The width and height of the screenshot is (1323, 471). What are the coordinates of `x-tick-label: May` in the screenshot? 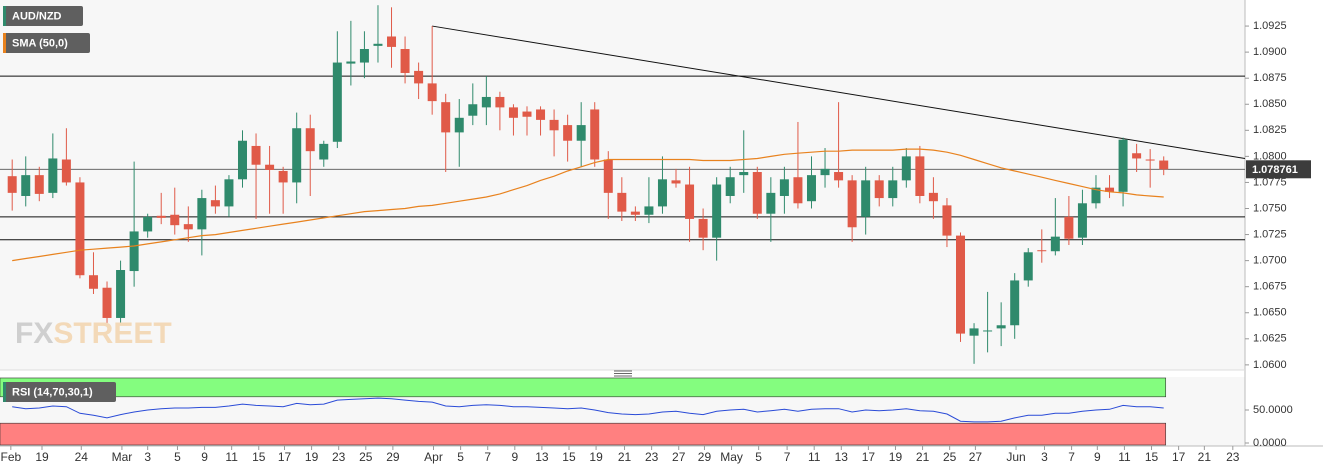 It's located at (731, 457).